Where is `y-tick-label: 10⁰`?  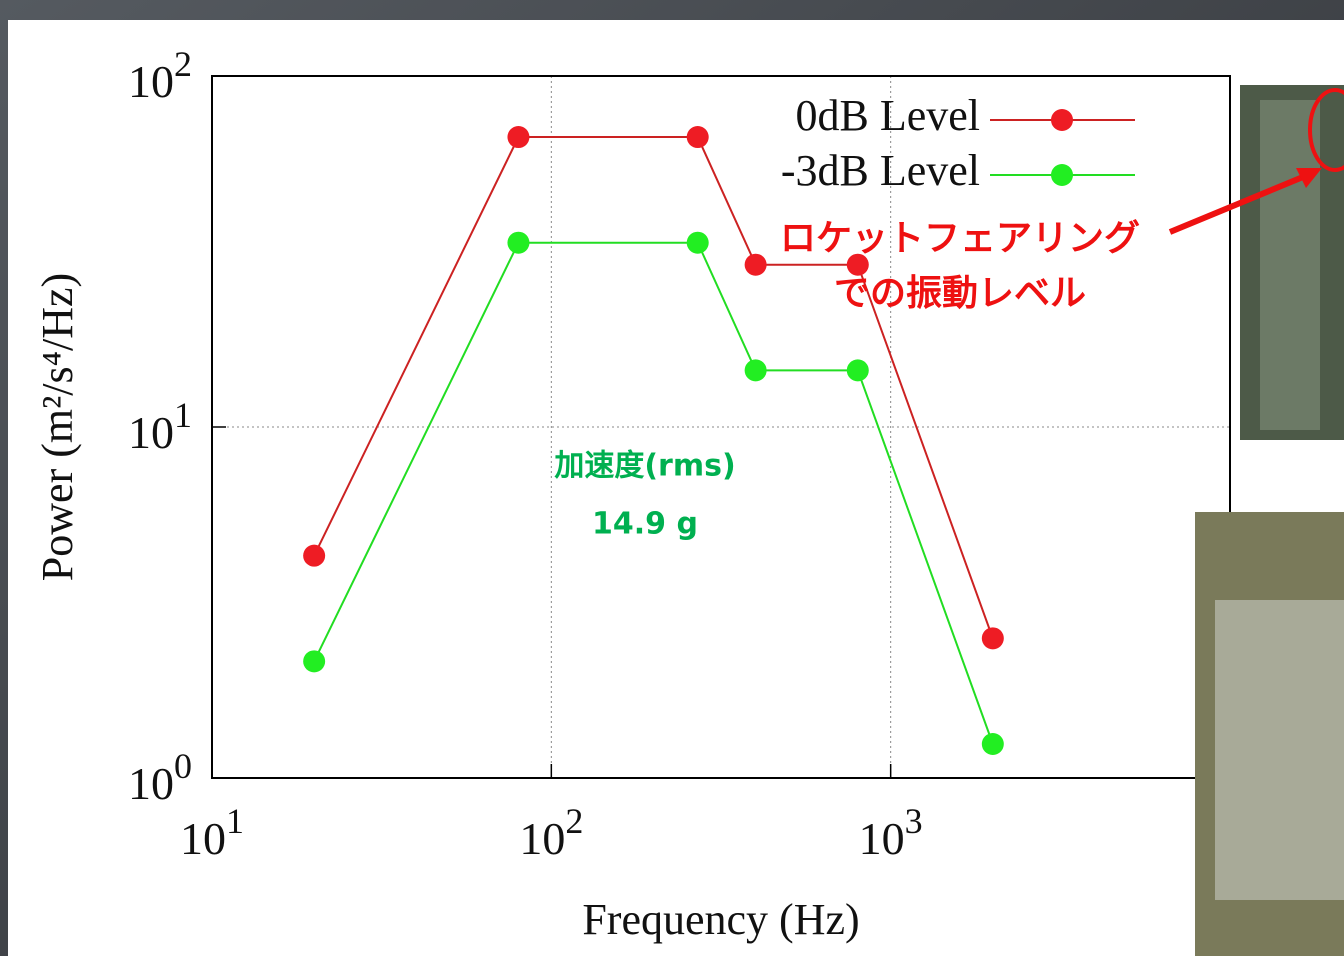
y-tick-label: 10⁰ is located at coordinates (160, 777).